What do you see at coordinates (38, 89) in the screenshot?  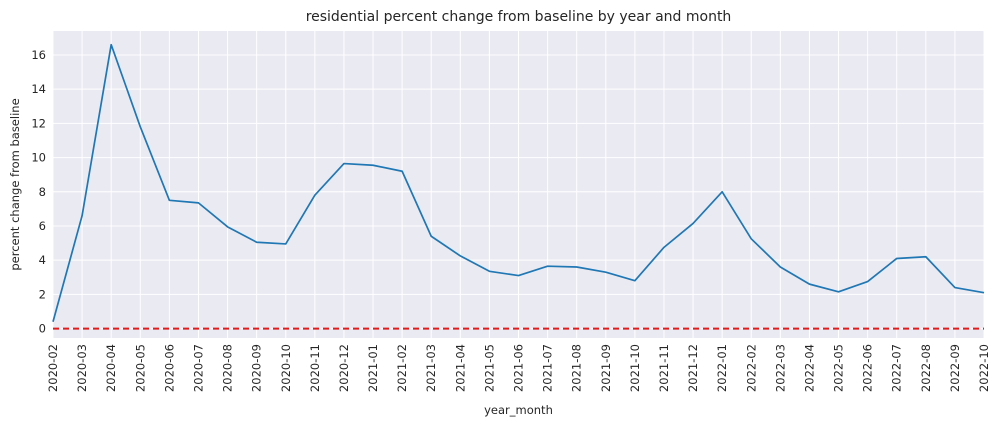 I see `y-tick-label: 14` at bounding box center [38, 89].